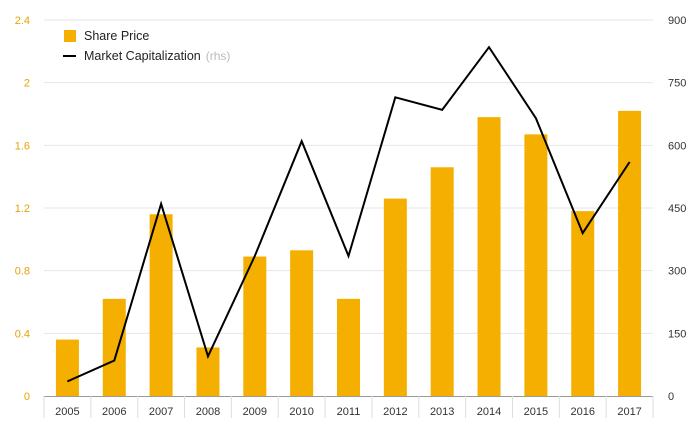  Describe the element at coordinates (302, 323) in the screenshot. I see `bar-2010` at that location.